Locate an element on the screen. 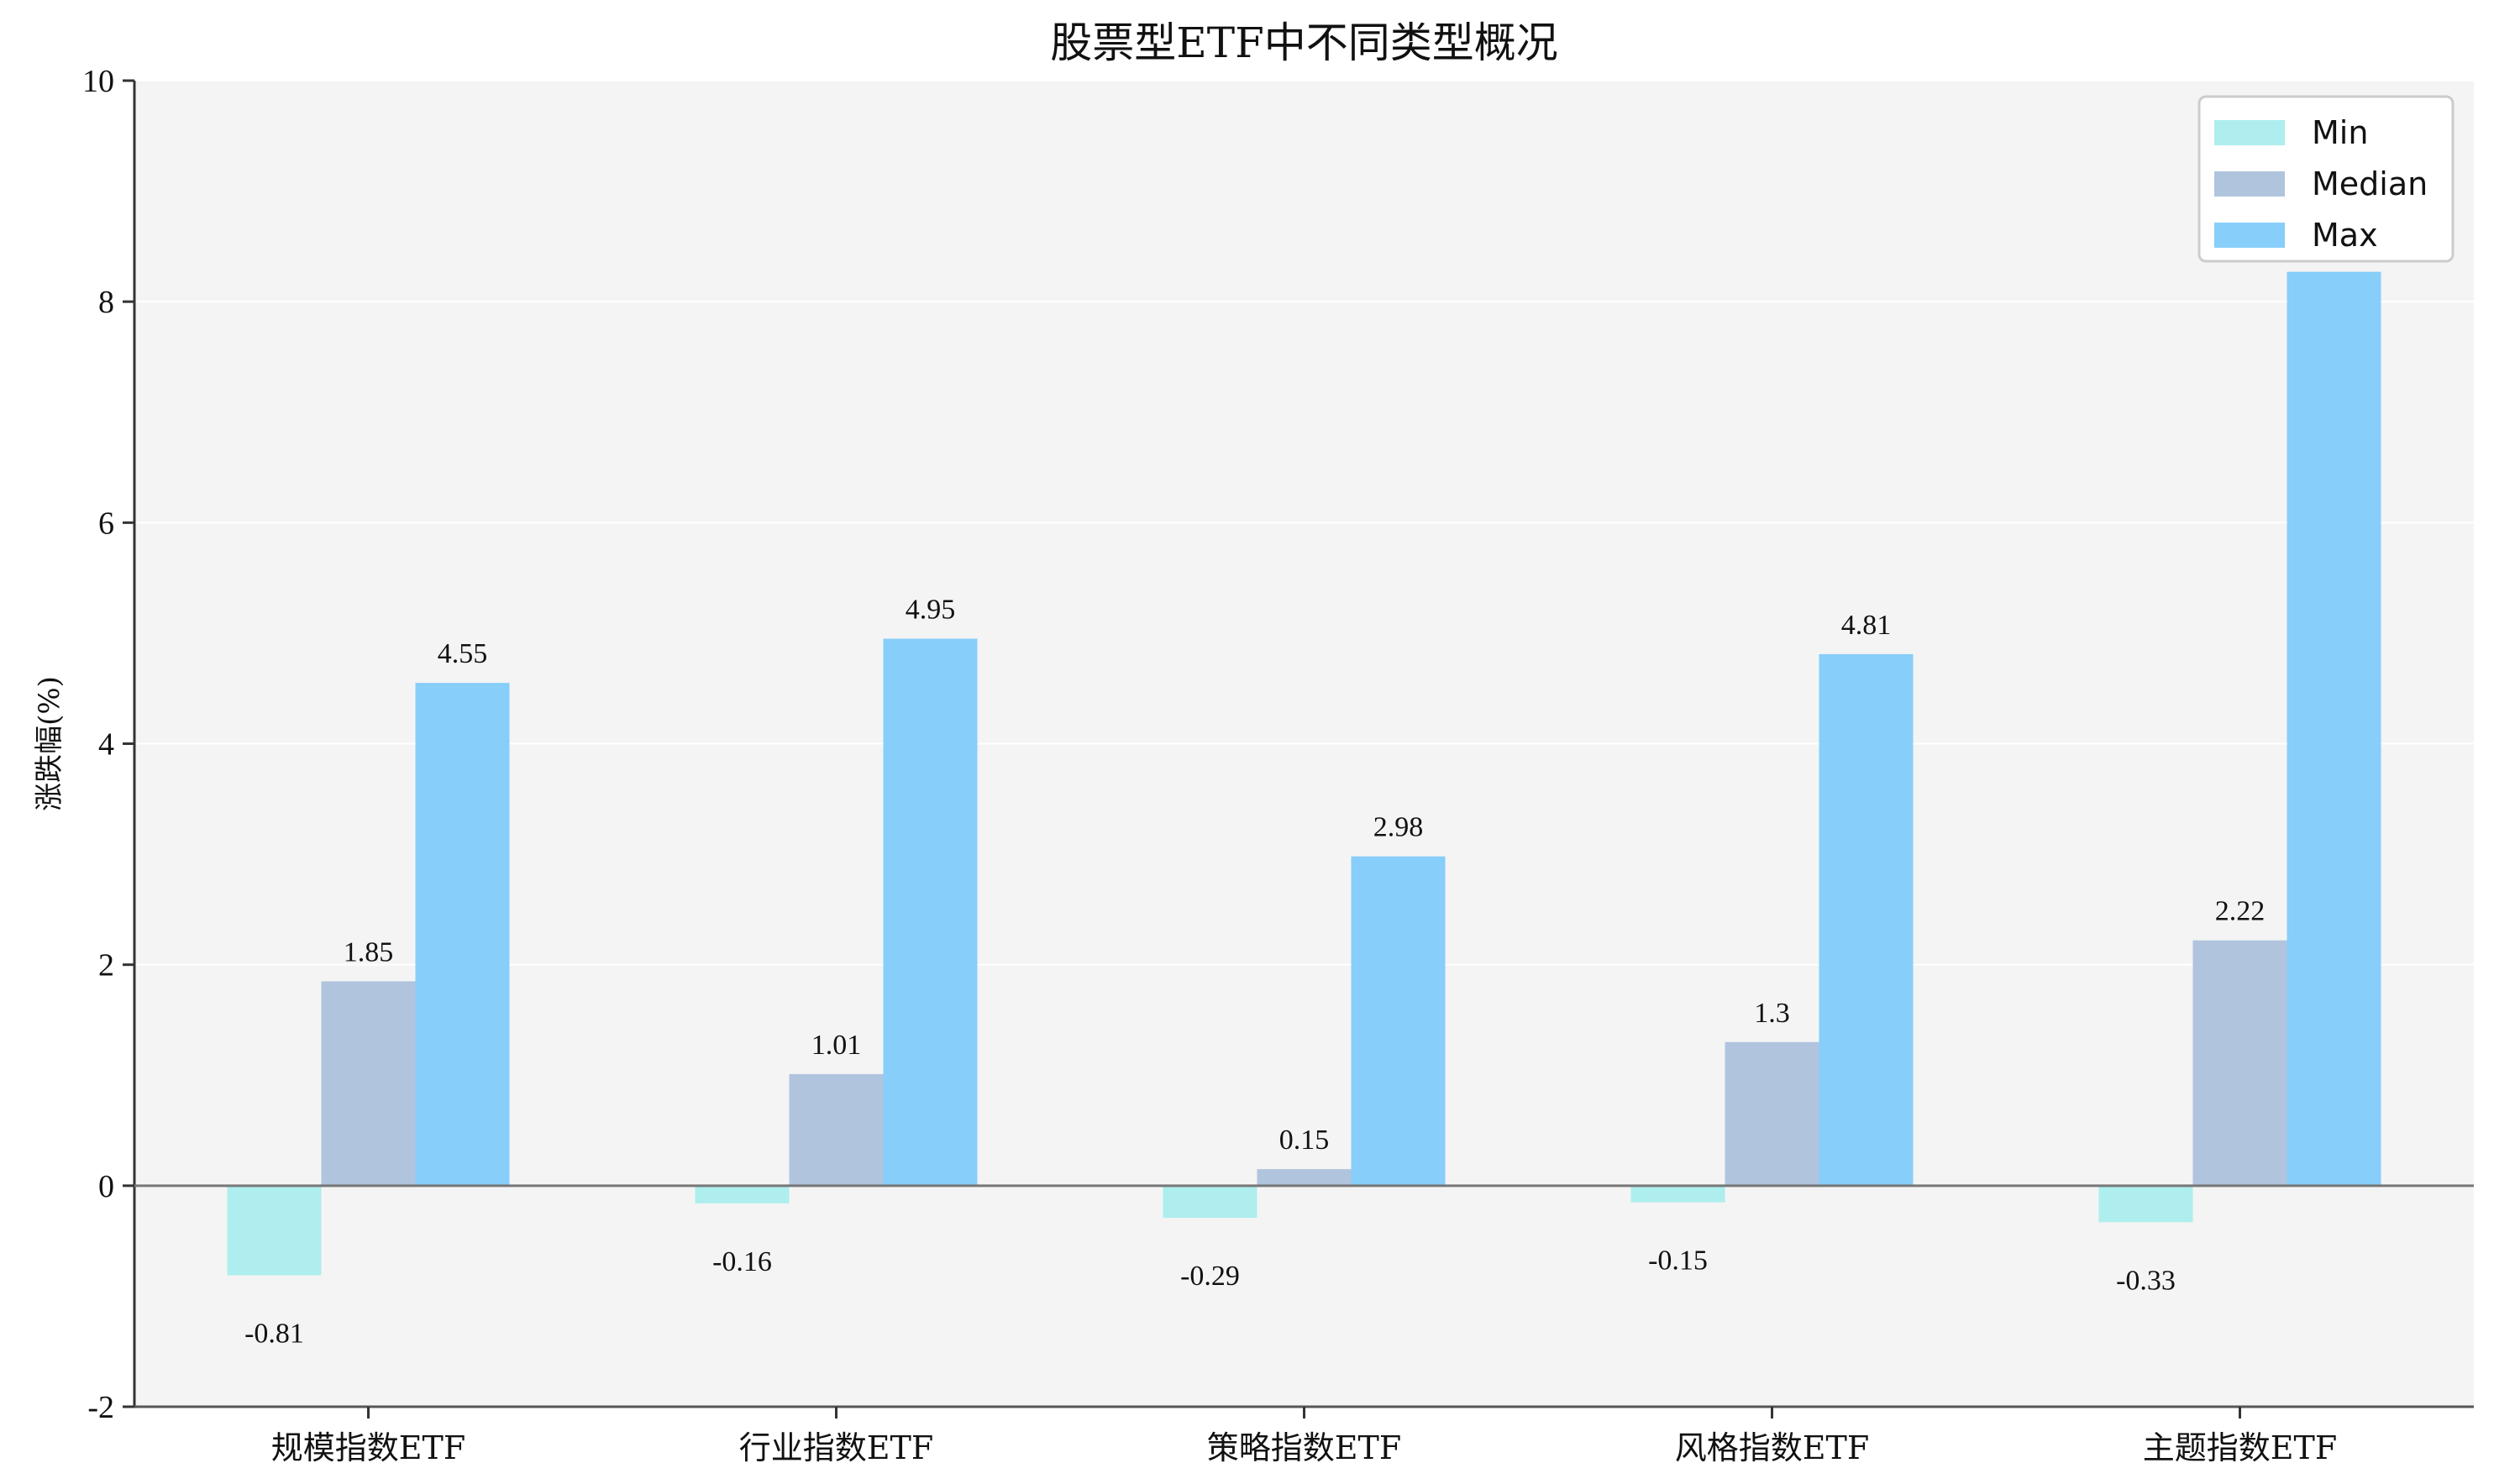 This screenshot has height=1484, width=2494. y-tick-label: 2 is located at coordinates (106, 966).